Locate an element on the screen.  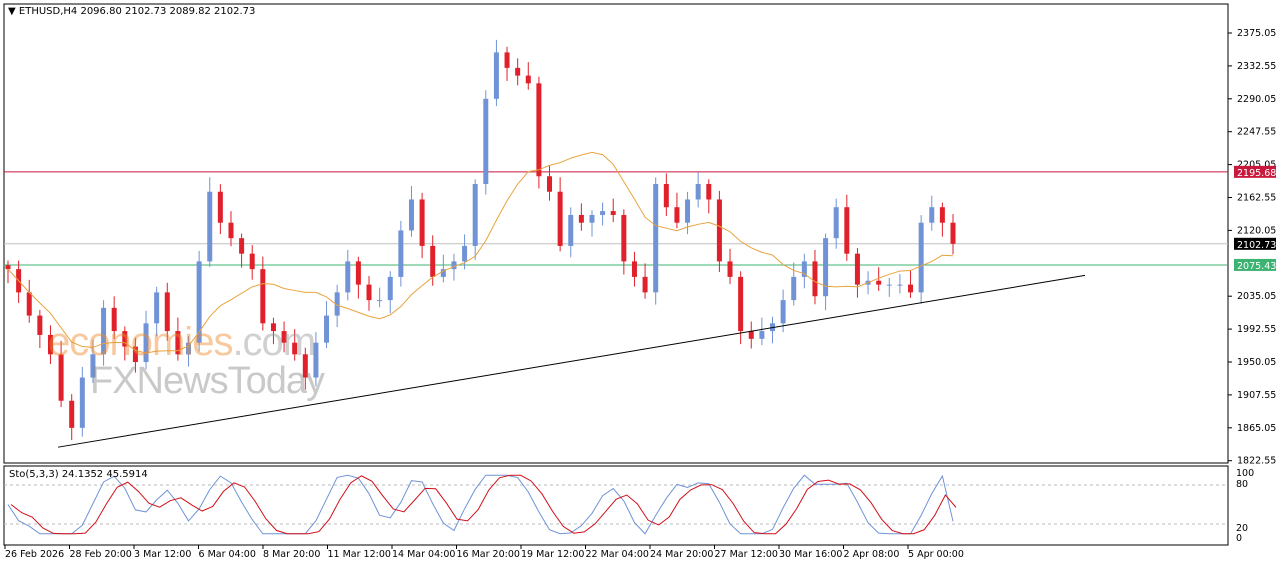
time-tick-label: 27 Mar 12:00 is located at coordinates (746, 554).